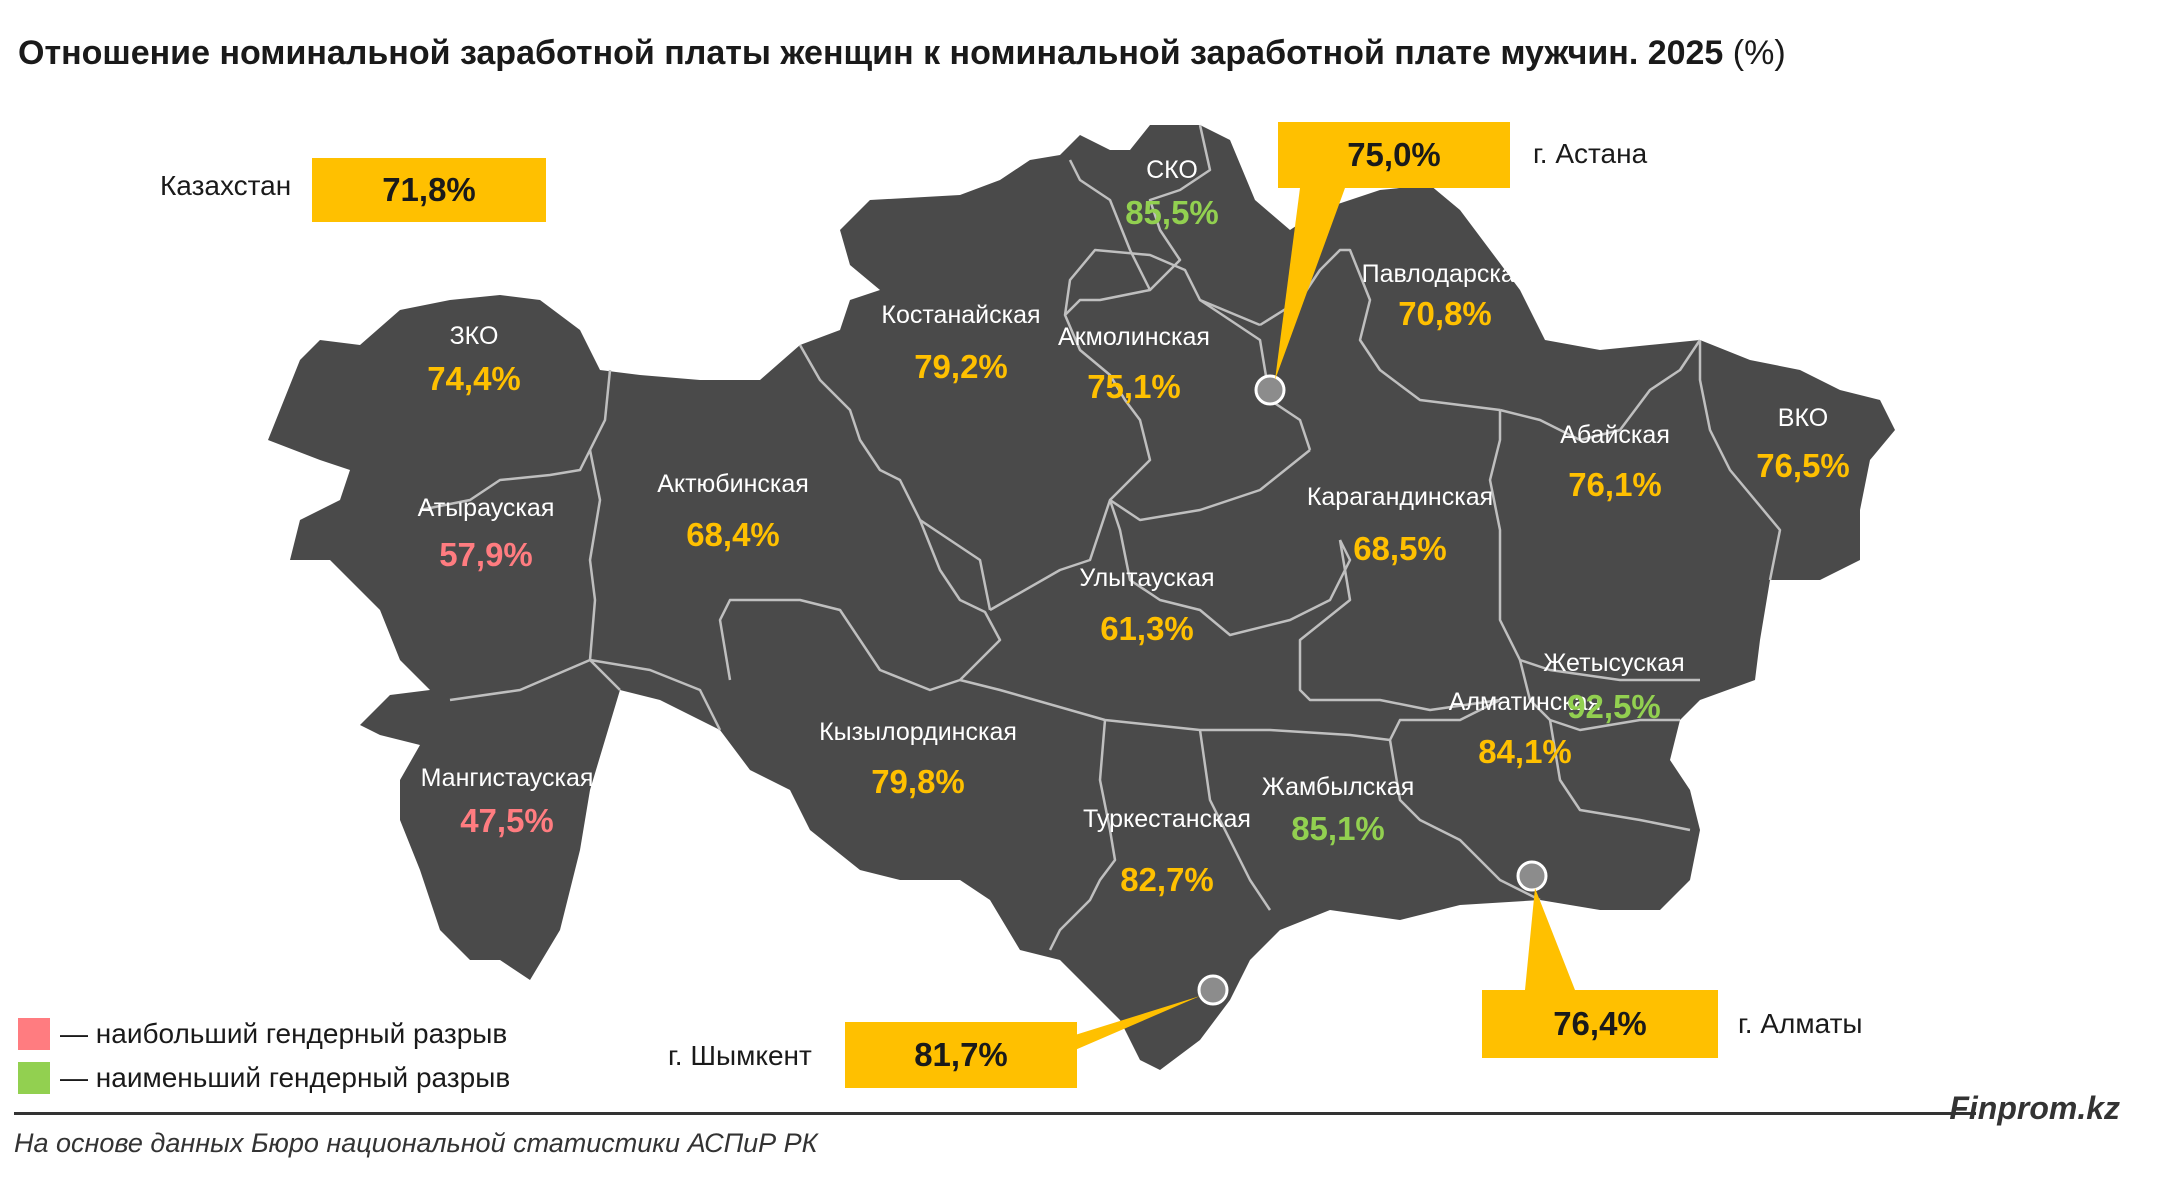 This screenshot has height=1179, width=2160. Describe the element at coordinates (1590, 153) in the screenshot. I see `astana-label: г. Астана` at that location.